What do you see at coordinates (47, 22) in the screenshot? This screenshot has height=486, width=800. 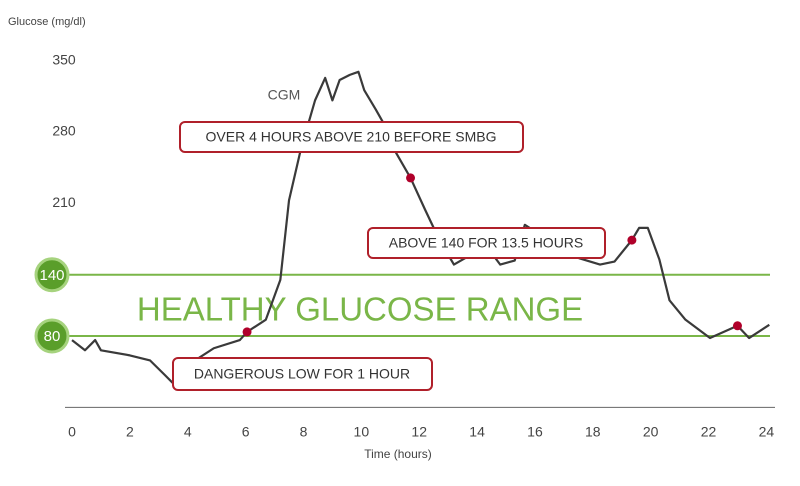 I see `y-axis-label: Glucose (mg/dl)` at bounding box center [47, 22].